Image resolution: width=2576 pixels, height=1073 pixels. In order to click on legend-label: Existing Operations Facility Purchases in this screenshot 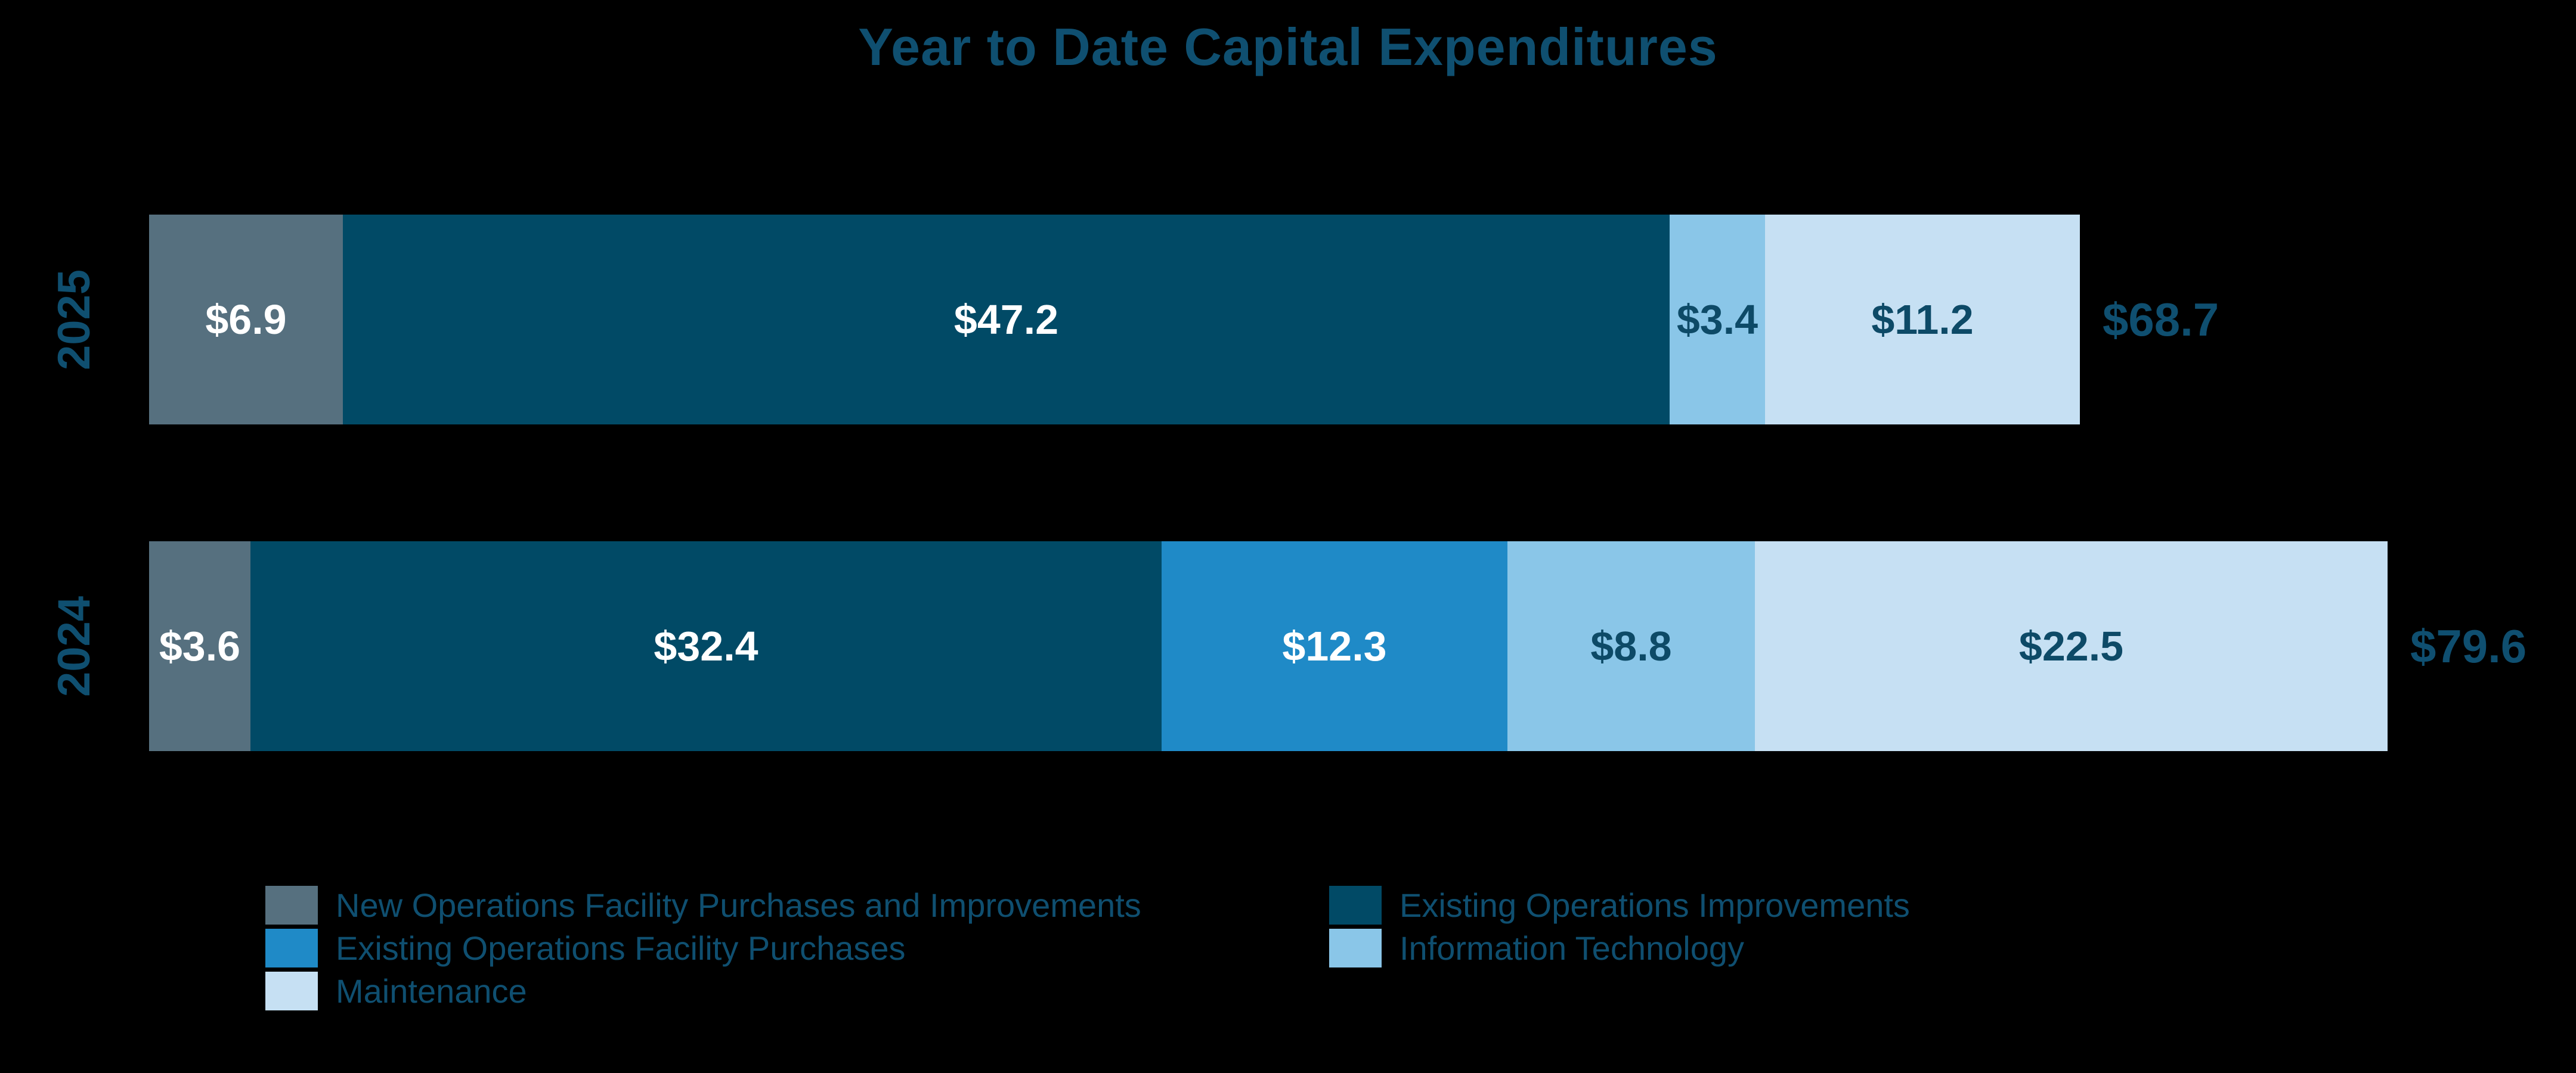, I will do `click(621, 948)`.